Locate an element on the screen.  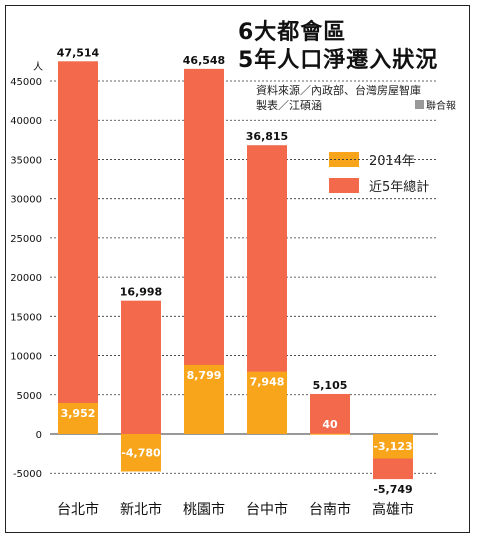
source-credit: 資料來源／內政部、台灣房屋智庫 is located at coordinates (338, 90).